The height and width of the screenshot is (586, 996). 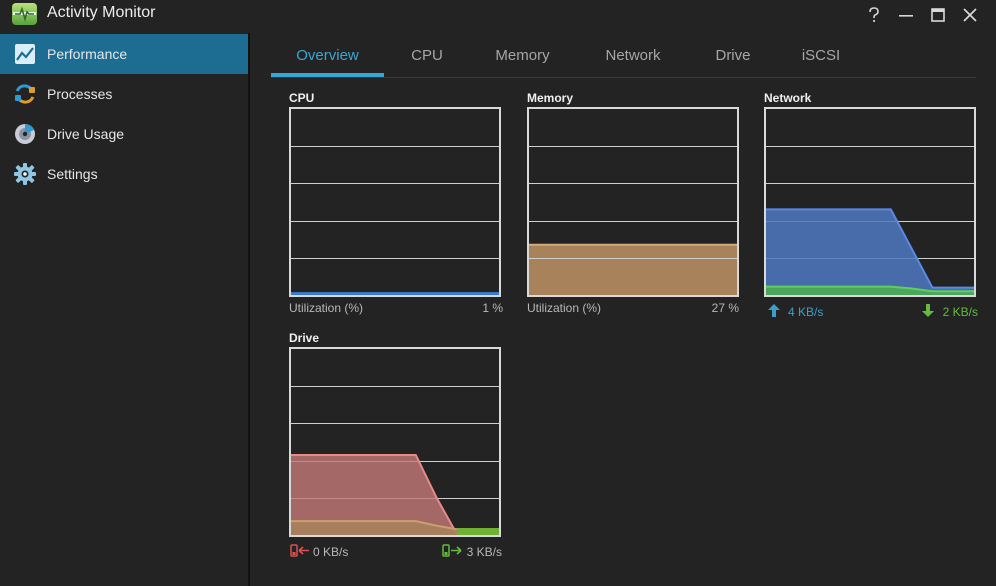 I want to click on network-panel-title: Network, so click(x=788, y=98).